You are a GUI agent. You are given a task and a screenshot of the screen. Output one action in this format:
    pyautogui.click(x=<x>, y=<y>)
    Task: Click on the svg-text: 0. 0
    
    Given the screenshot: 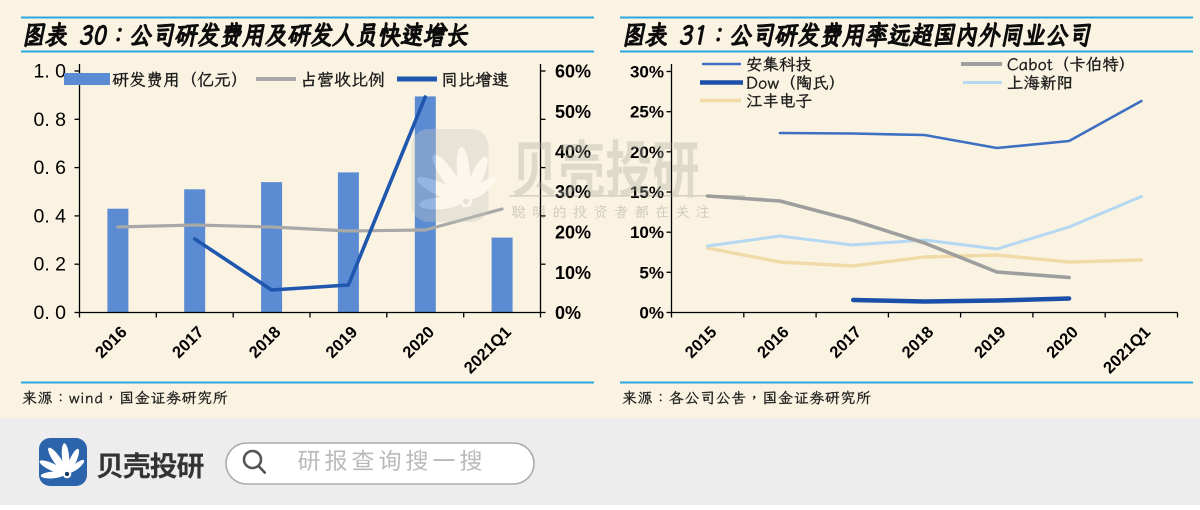 What is the action you would take?
    pyautogui.click(x=49, y=313)
    